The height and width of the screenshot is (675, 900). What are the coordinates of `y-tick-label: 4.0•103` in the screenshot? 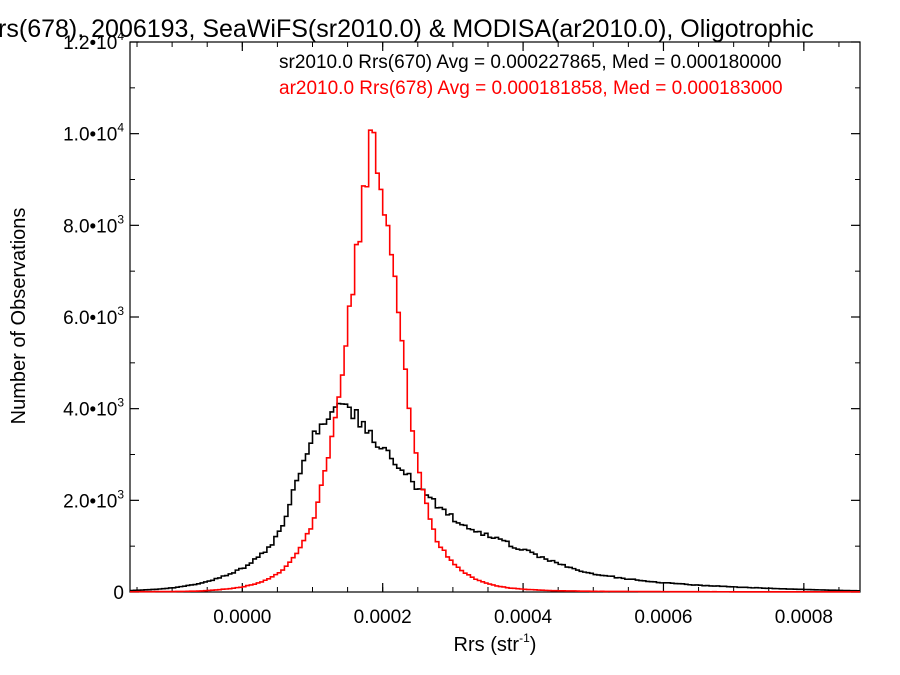 It's located at (93, 408).